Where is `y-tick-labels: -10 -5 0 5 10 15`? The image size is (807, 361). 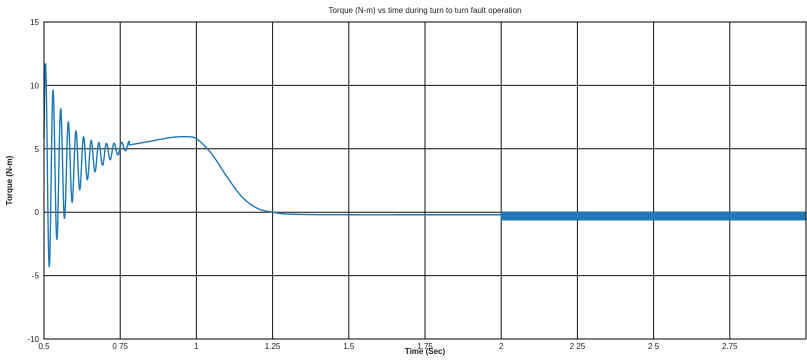 y-tick-labels: -10 -5 0 5 10 15 is located at coordinates (33, 181).